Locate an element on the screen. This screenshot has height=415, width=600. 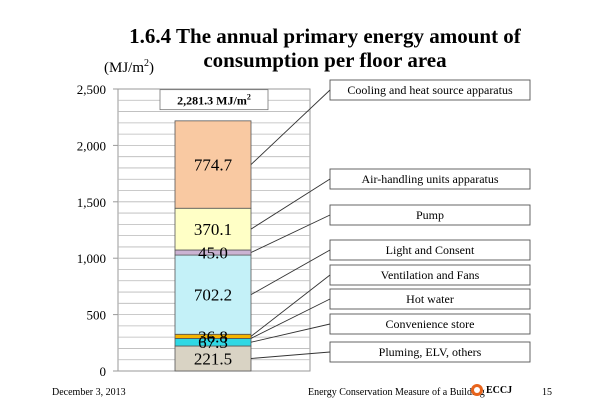
y-tick-label: 2,500 is located at coordinates (91, 89).